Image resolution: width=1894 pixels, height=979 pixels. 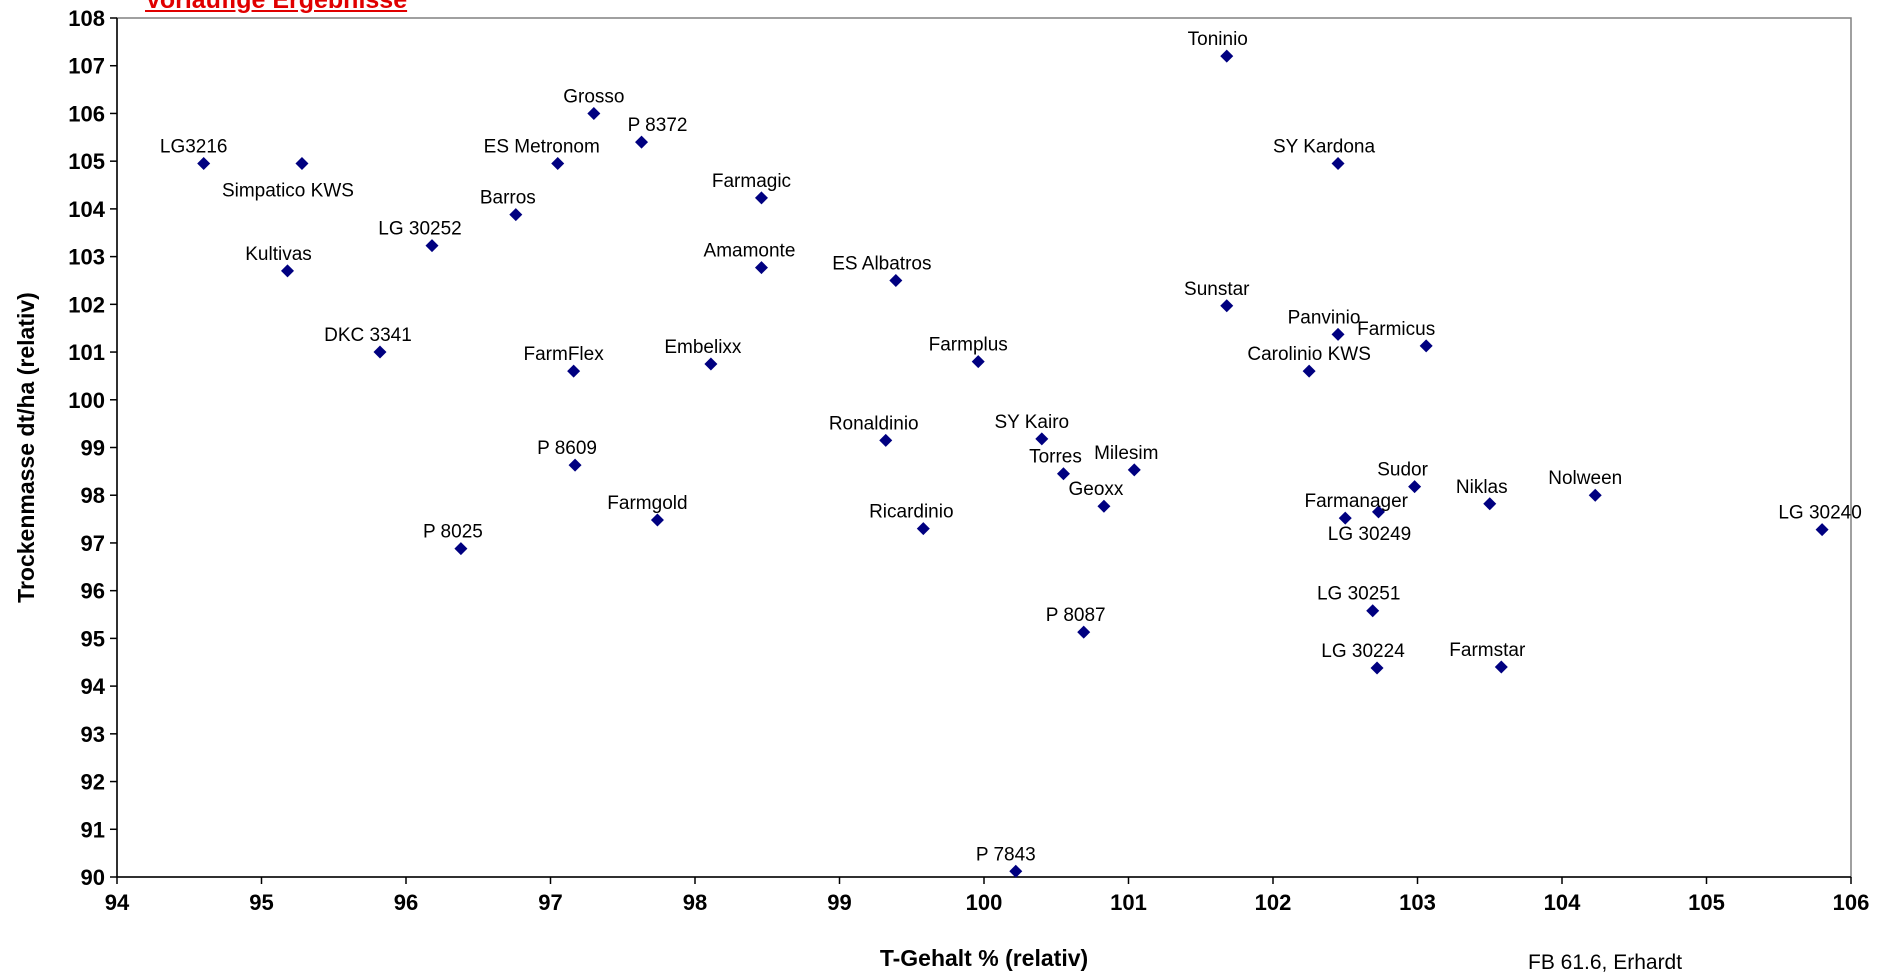 I want to click on data-label: SY Kairo, so click(x=1031, y=422).